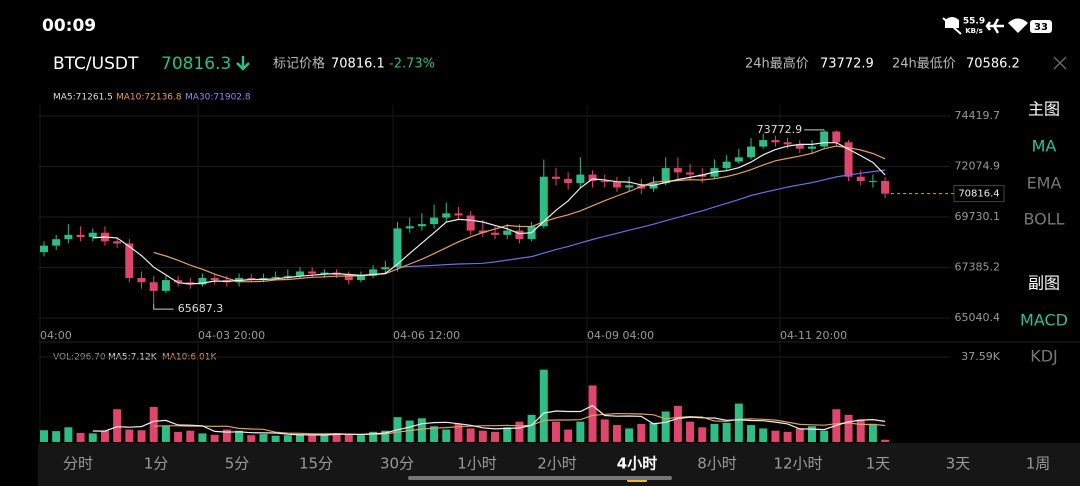  What do you see at coordinates (878, 464) in the screenshot?
I see `timeframe-tab: 1天` at bounding box center [878, 464].